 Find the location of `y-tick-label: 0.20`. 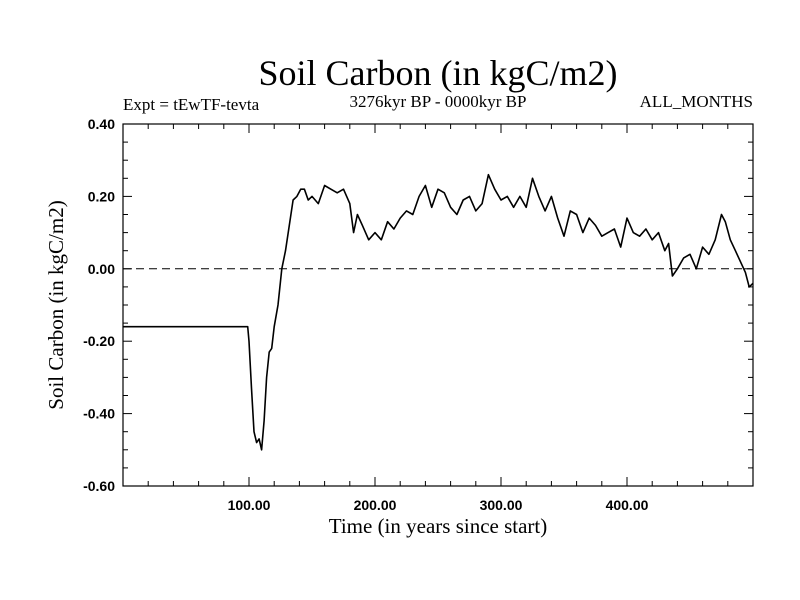

y-tick-label: 0.20 is located at coordinates (101, 196).